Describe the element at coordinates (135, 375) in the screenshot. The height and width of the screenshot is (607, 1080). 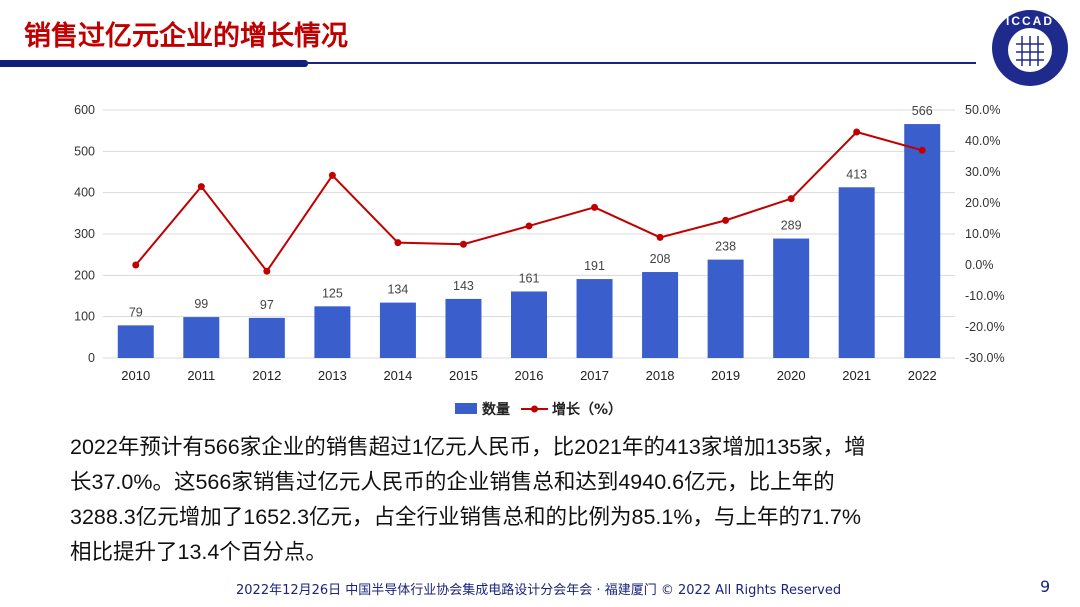
I see `x-tick-label: 2010` at that location.